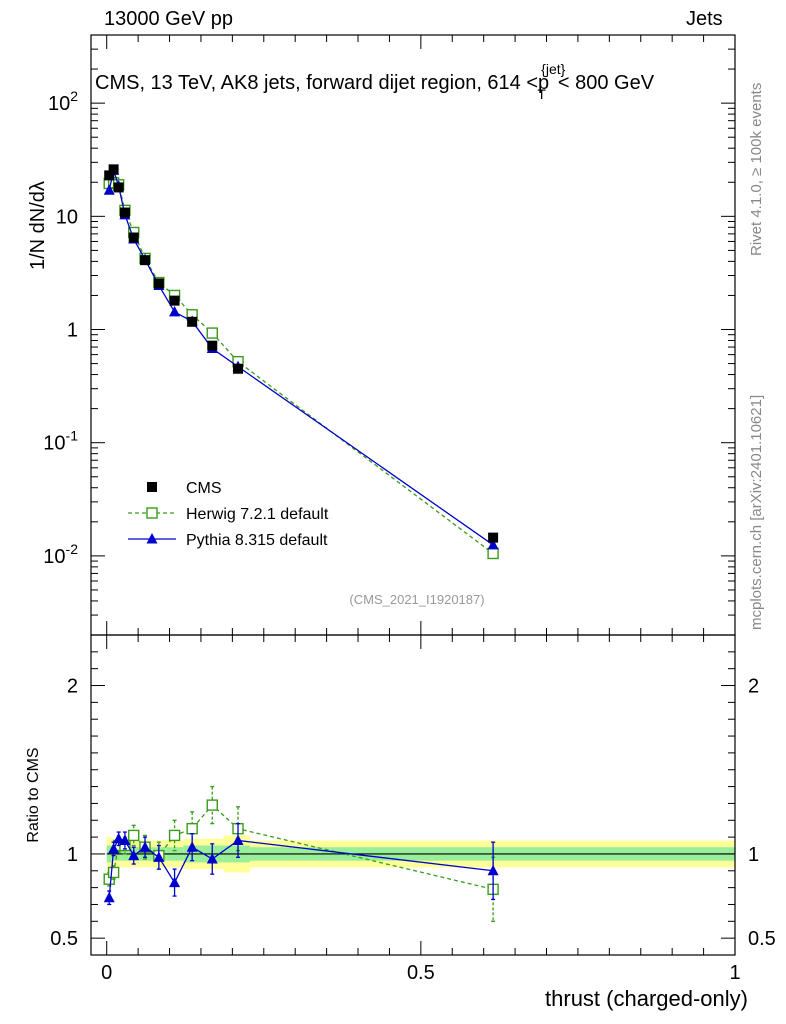 This screenshot has height=1024, width=786. Describe the element at coordinates (753, 687) in the screenshot. I see `ratio-y-tick-label-right: 2` at that location.